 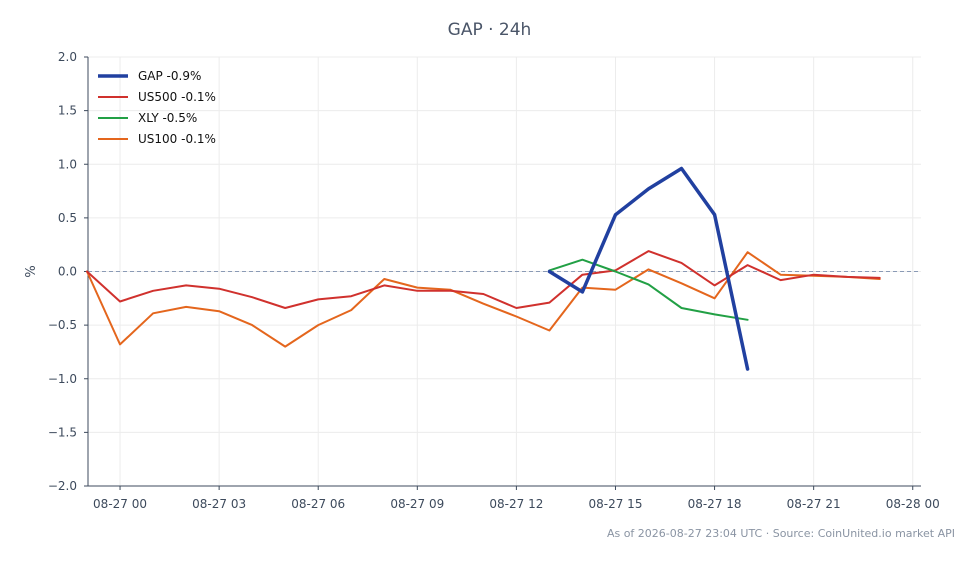 What do you see at coordinates (67, 111) in the screenshot?
I see `y-tick-label: 1.5` at bounding box center [67, 111].